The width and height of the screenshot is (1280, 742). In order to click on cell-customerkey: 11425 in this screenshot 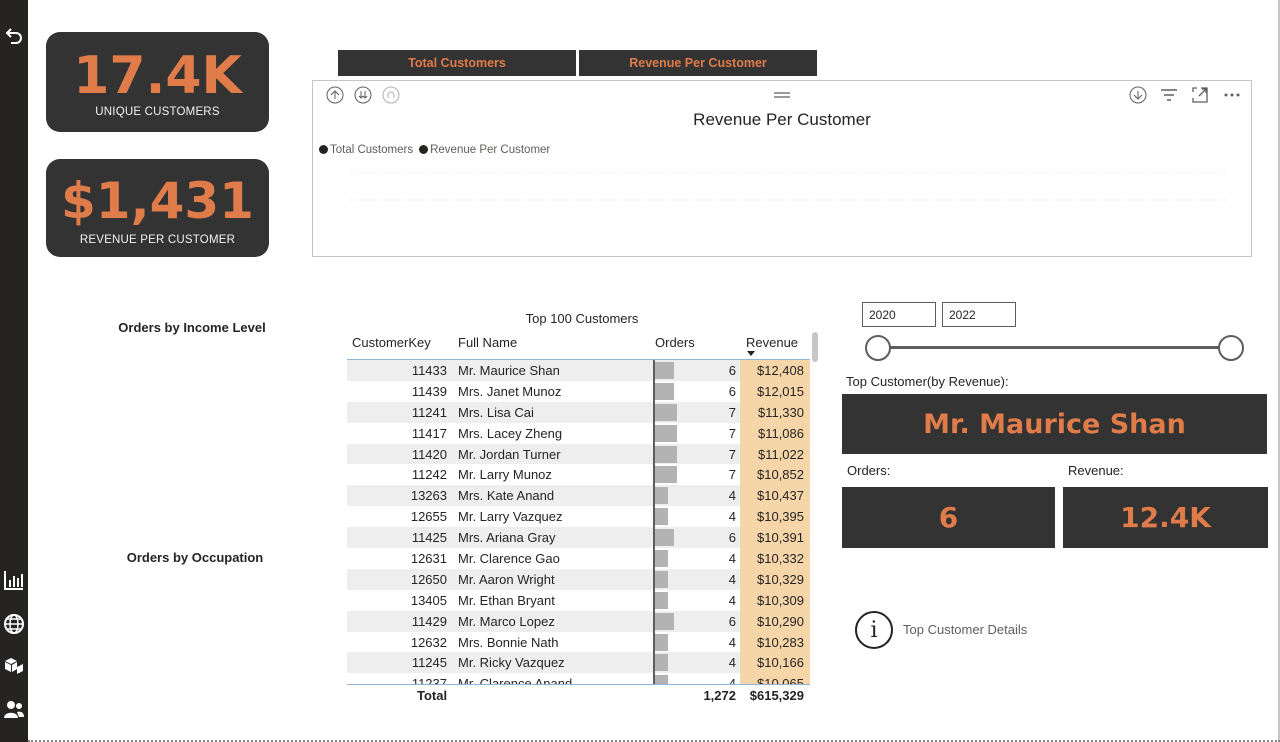, I will do `click(429, 538)`.